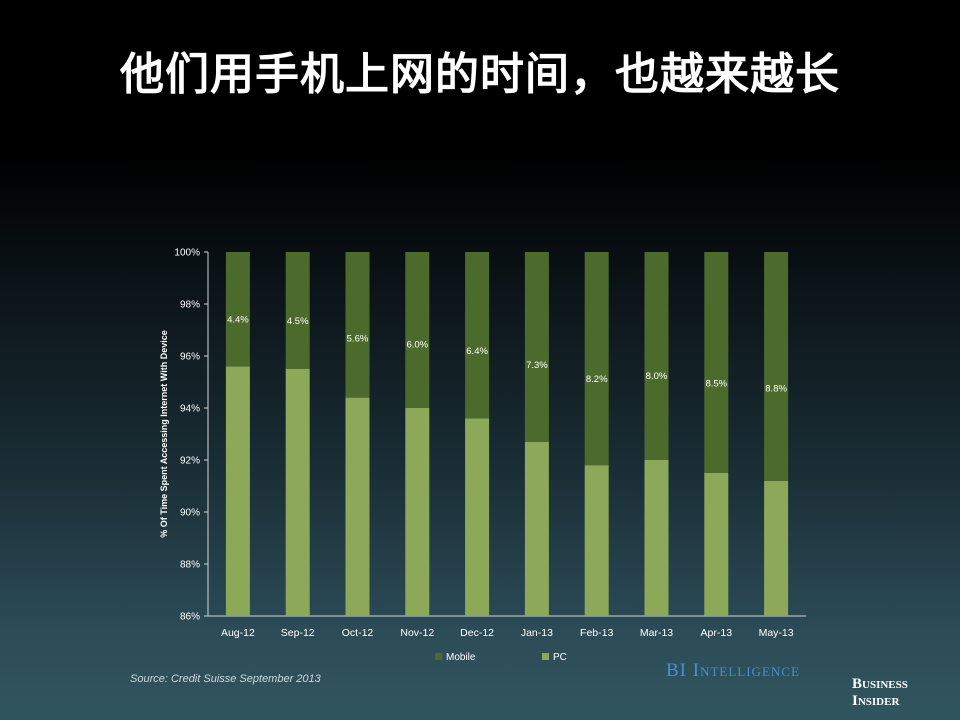 This screenshot has width=960, height=720. I want to click on y-tick-label: 92%, so click(190, 461).